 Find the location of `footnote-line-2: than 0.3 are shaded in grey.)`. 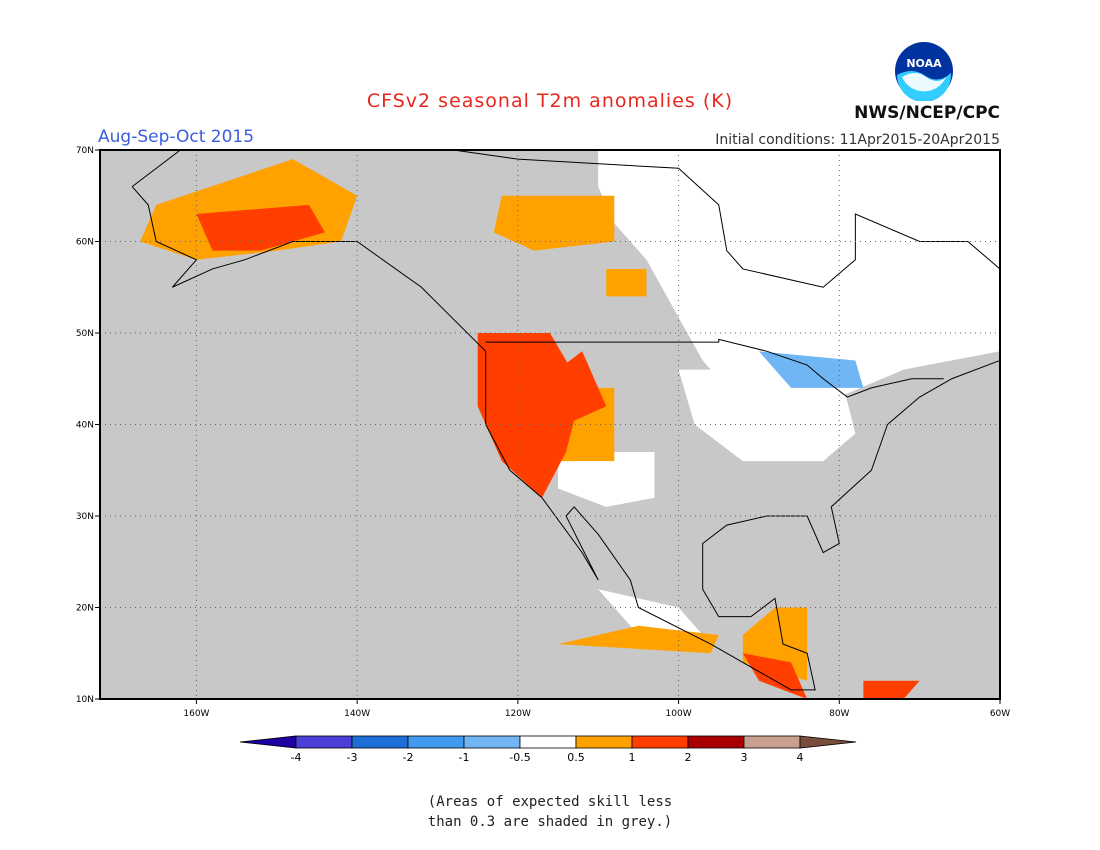

footnote-line-2: than 0.3 are shaded in grey.) is located at coordinates (550, 822).